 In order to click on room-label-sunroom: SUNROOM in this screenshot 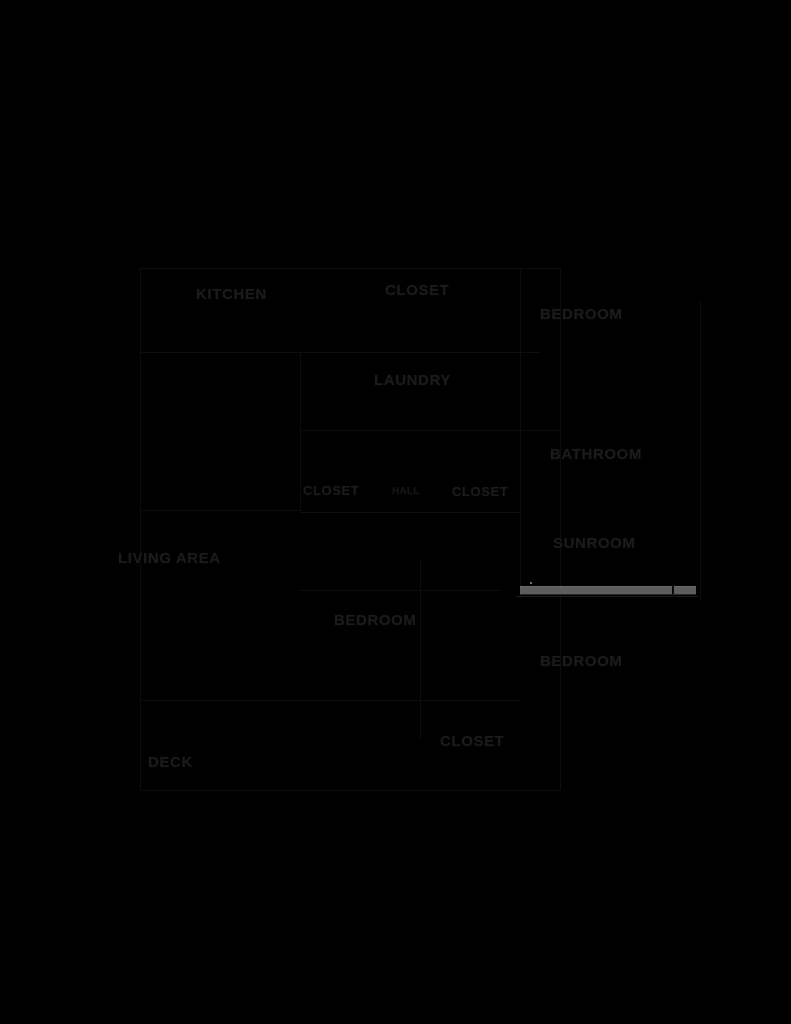, I will do `click(594, 543)`.